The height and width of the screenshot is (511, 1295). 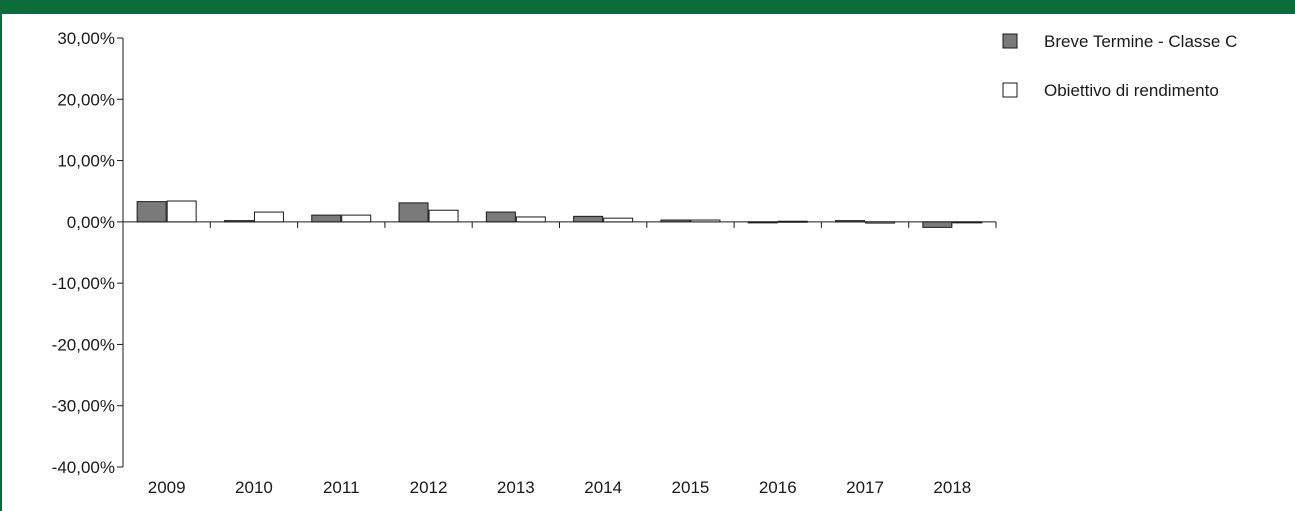 What do you see at coordinates (1131, 90) in the screenshot?
I see `legend-label: Obiettivo di rendimento` at bounding box center [1131, 90].